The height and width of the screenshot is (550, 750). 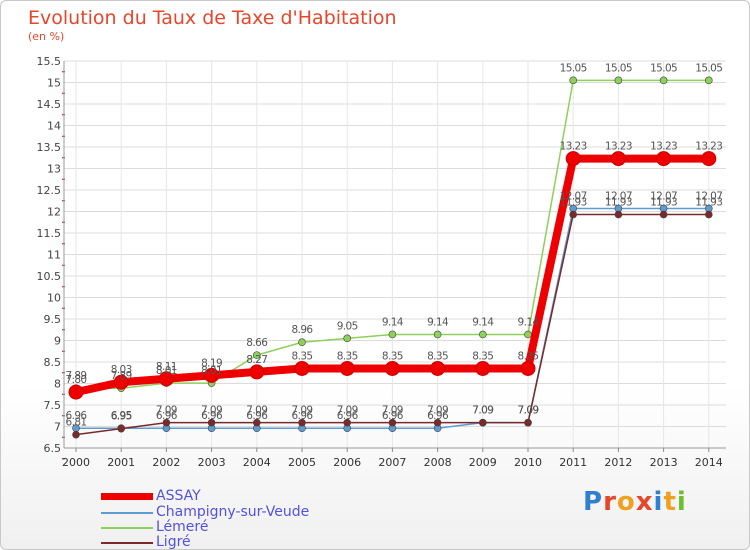 I want to click on x-tick-label: 2000, so click(x=76, y=462).